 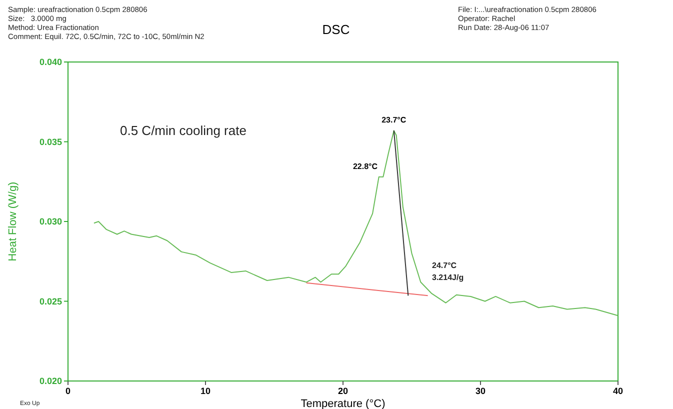 I want to click on x-tick-label: 40, so click(x=618, y=391).